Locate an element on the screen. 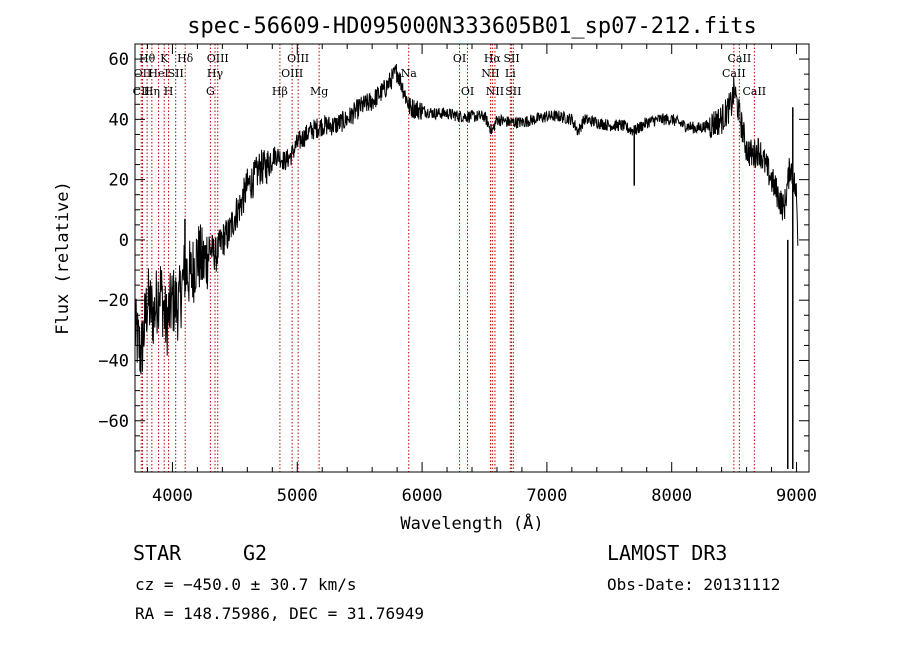 Image resolution: width=900 pixels, height=649 pixels. y-tick-label: 0 is located at coordinates (124, 241).